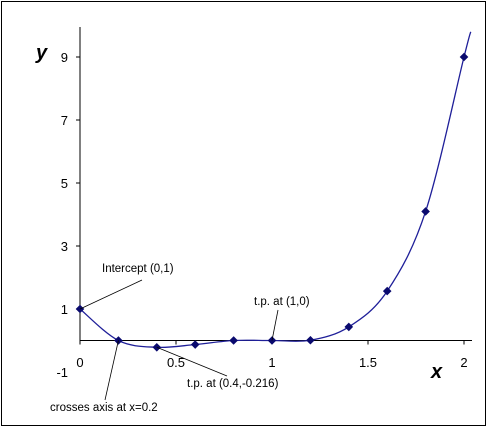 This screenshot has height=431, width=489. What do you see at coordinates (138, 269) in the screenshot?
I see `annotation-label: Intercept (0,1)` at bounding box center [138, 269].